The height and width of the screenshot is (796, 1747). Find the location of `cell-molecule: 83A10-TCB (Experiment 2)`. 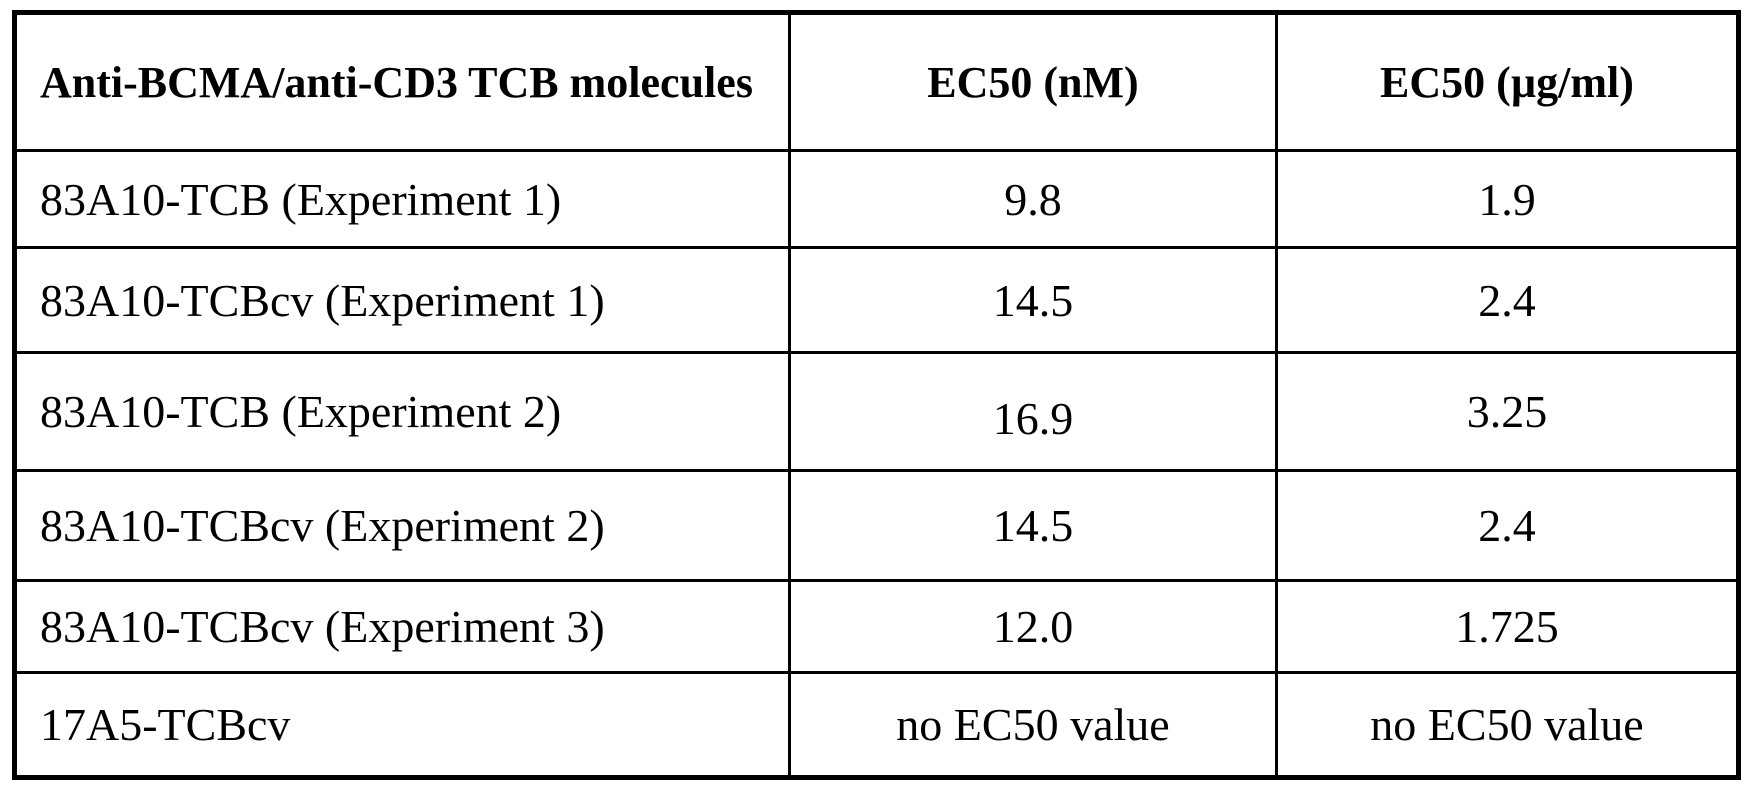

cell-molecule: 83A10-TCB (Experiment 2) is located at coordinates (402, 411).